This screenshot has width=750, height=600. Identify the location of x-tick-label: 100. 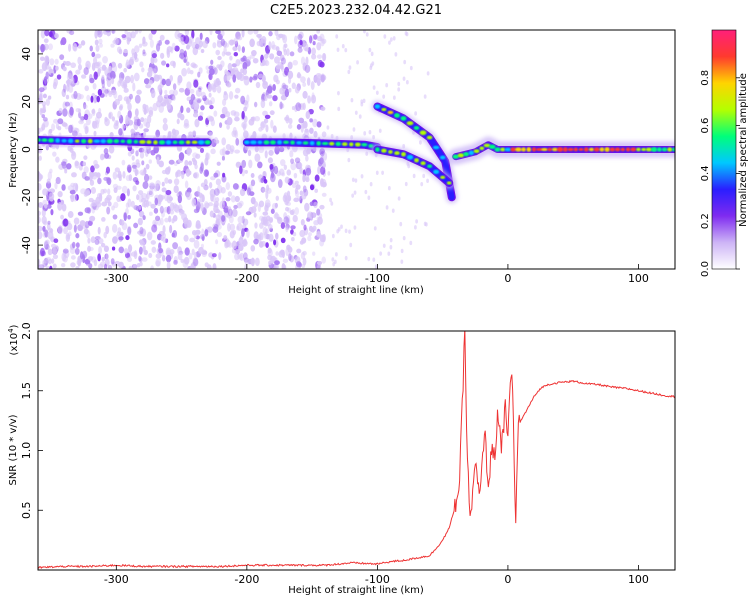
(638, 579).